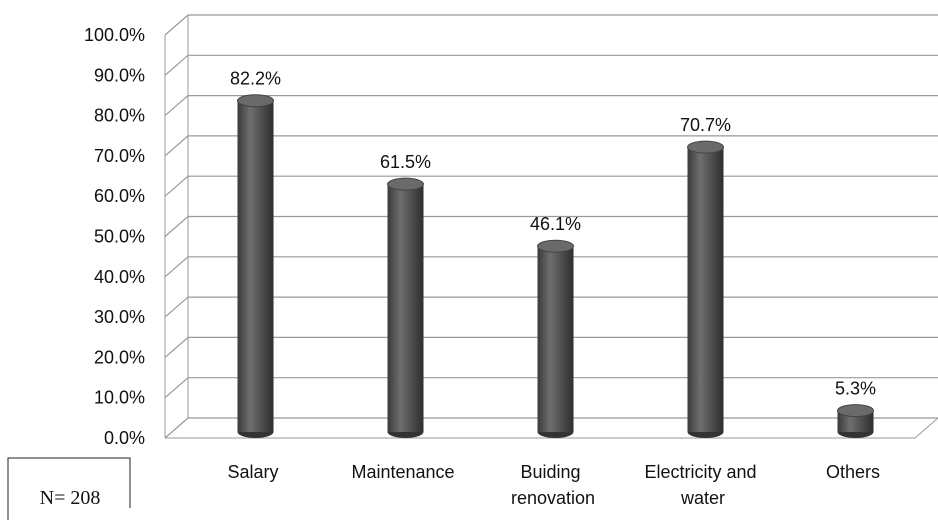 The height and width of the screenshot is (521, 938). Describe the element at coordinates (119, 75) in the screenshot. I see `y-tick-label: 90.0%` at that location.